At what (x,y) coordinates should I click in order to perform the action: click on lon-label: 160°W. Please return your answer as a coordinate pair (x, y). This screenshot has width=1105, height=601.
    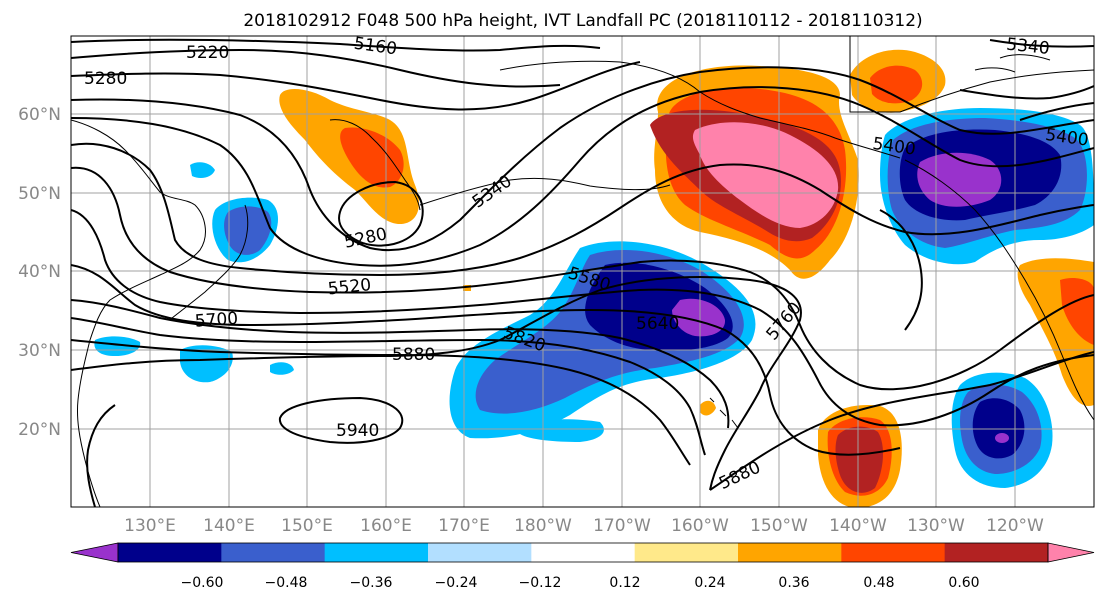
    Looking at the image, I should click on (700, 526).